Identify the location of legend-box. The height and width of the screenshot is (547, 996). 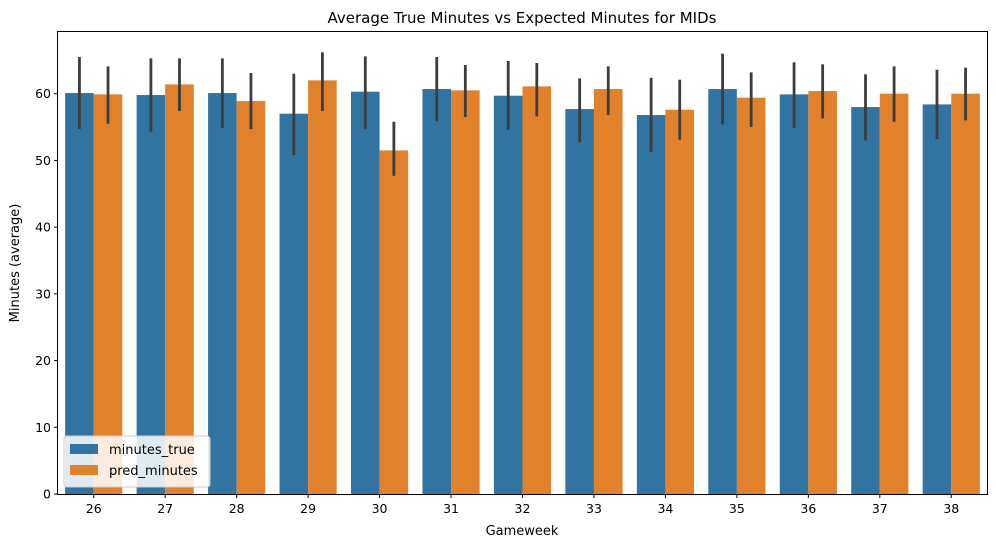
(137, 461).